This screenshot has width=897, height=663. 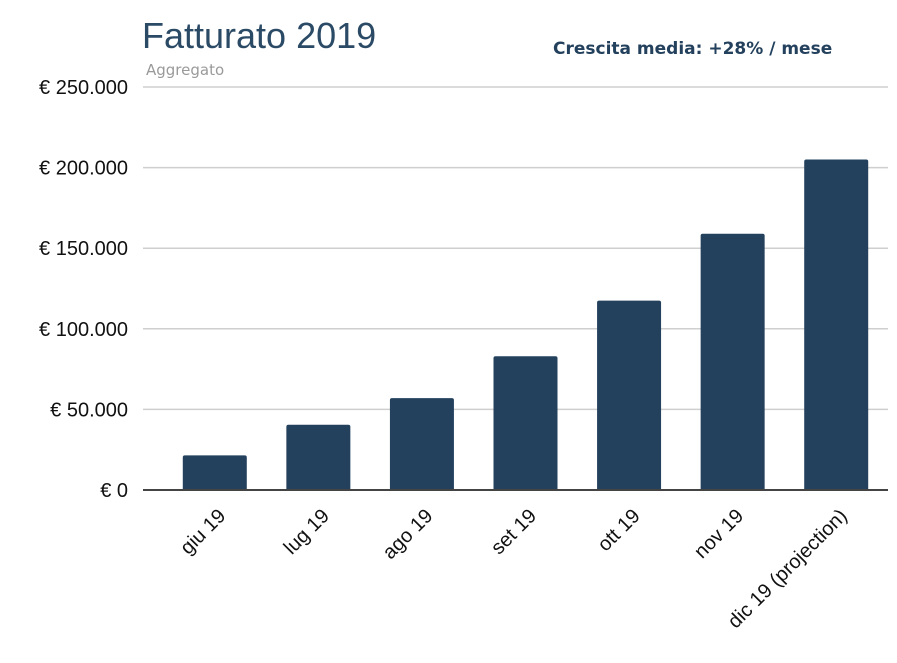 I want to click on y-tick-label: € 0, so click(x=114, y=491).